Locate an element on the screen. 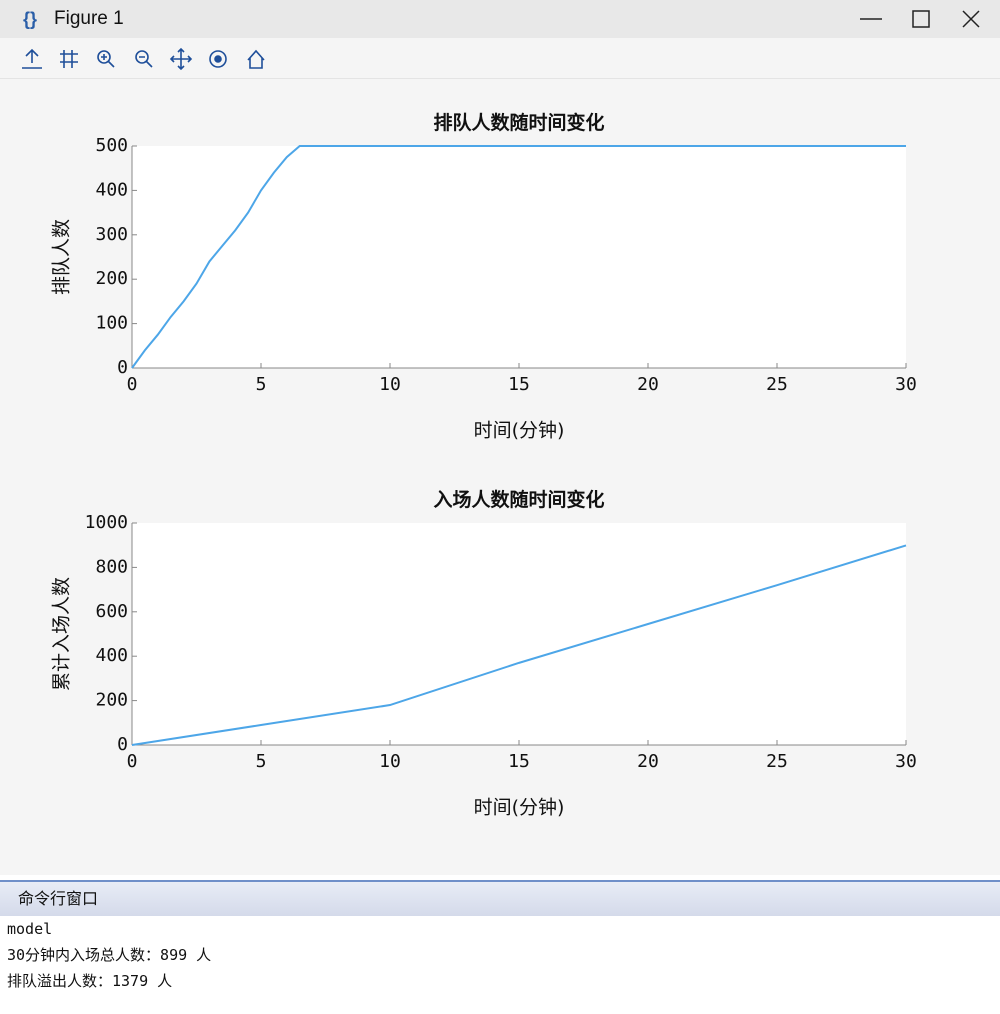 The height and width of the screenshot is (1014, 1000). zoom-out-button is located at coordinates (144, 59).